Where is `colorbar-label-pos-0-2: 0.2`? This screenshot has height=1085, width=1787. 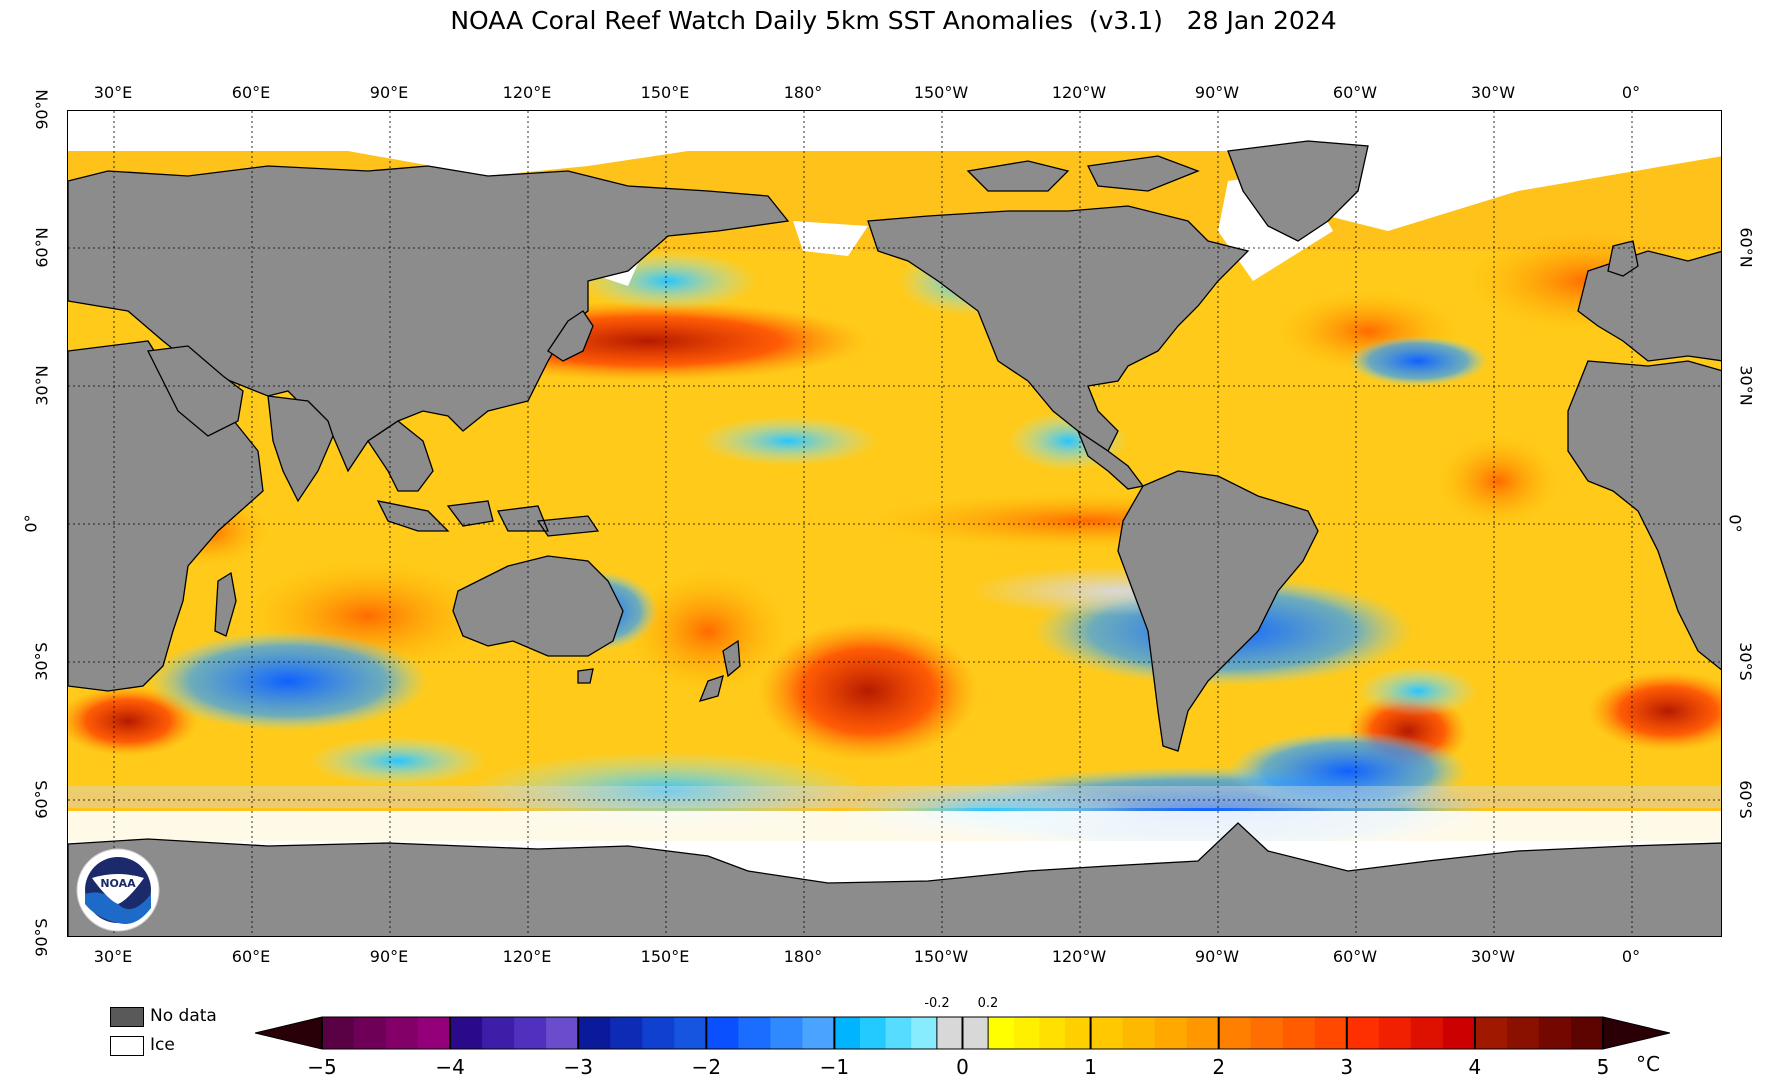 colorbar-label-pos-0-2: 0.2 is located at coordinates (988, 1003).